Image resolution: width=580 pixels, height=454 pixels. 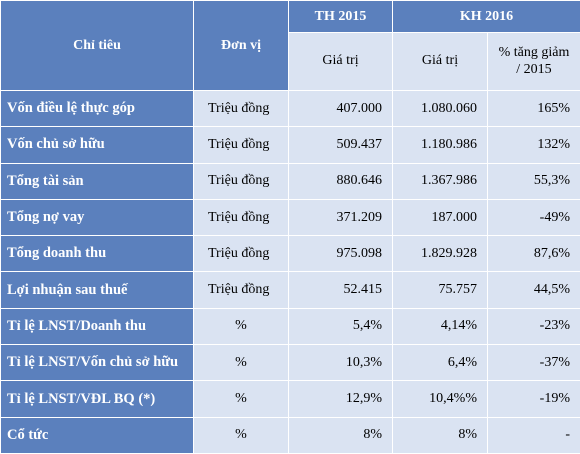 I want to click on row-change: 165%, so click(x=533, y=108).